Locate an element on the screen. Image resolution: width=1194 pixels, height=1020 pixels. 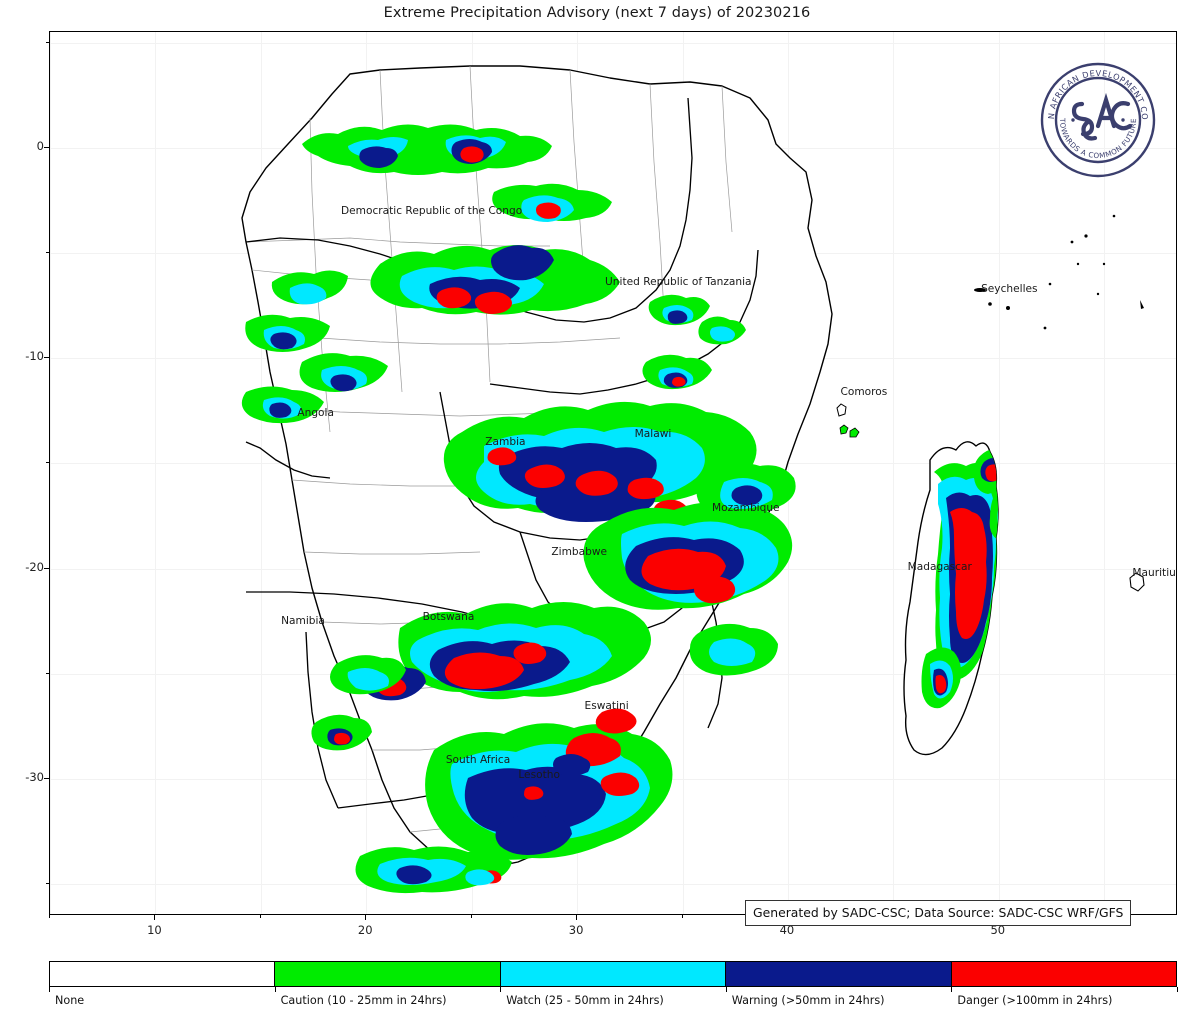
precip-central-drc is located at coordinates (495, 280).